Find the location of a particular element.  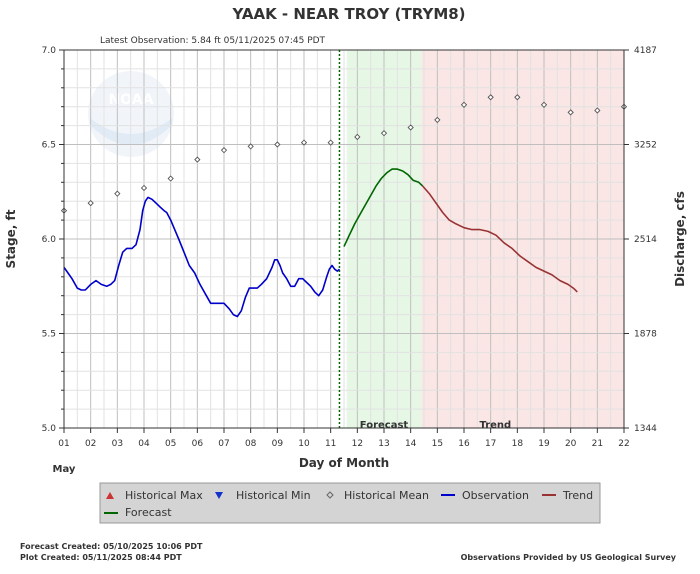

y-right-tick-label: 3252 is located at coordinates (645, 146).